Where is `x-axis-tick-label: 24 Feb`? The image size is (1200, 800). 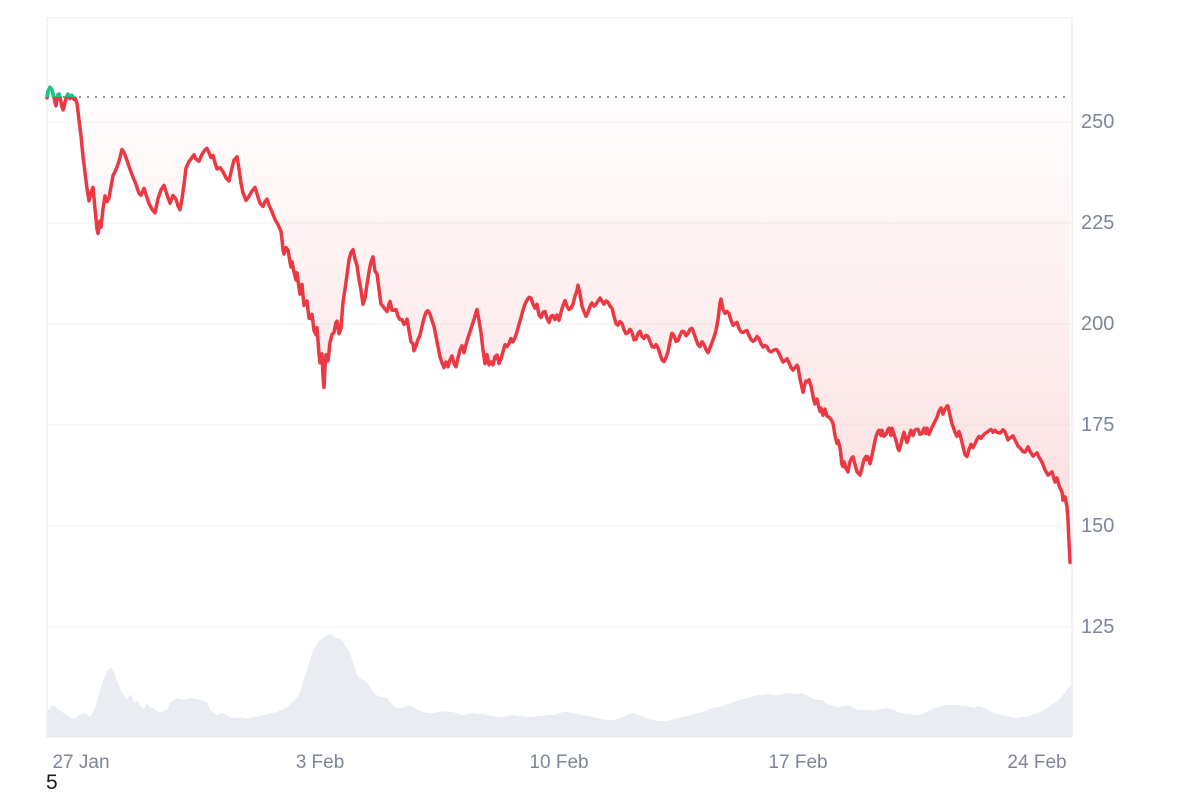
x-axis-tick-label: 24 Feb is located at coordinates (1037, 762).